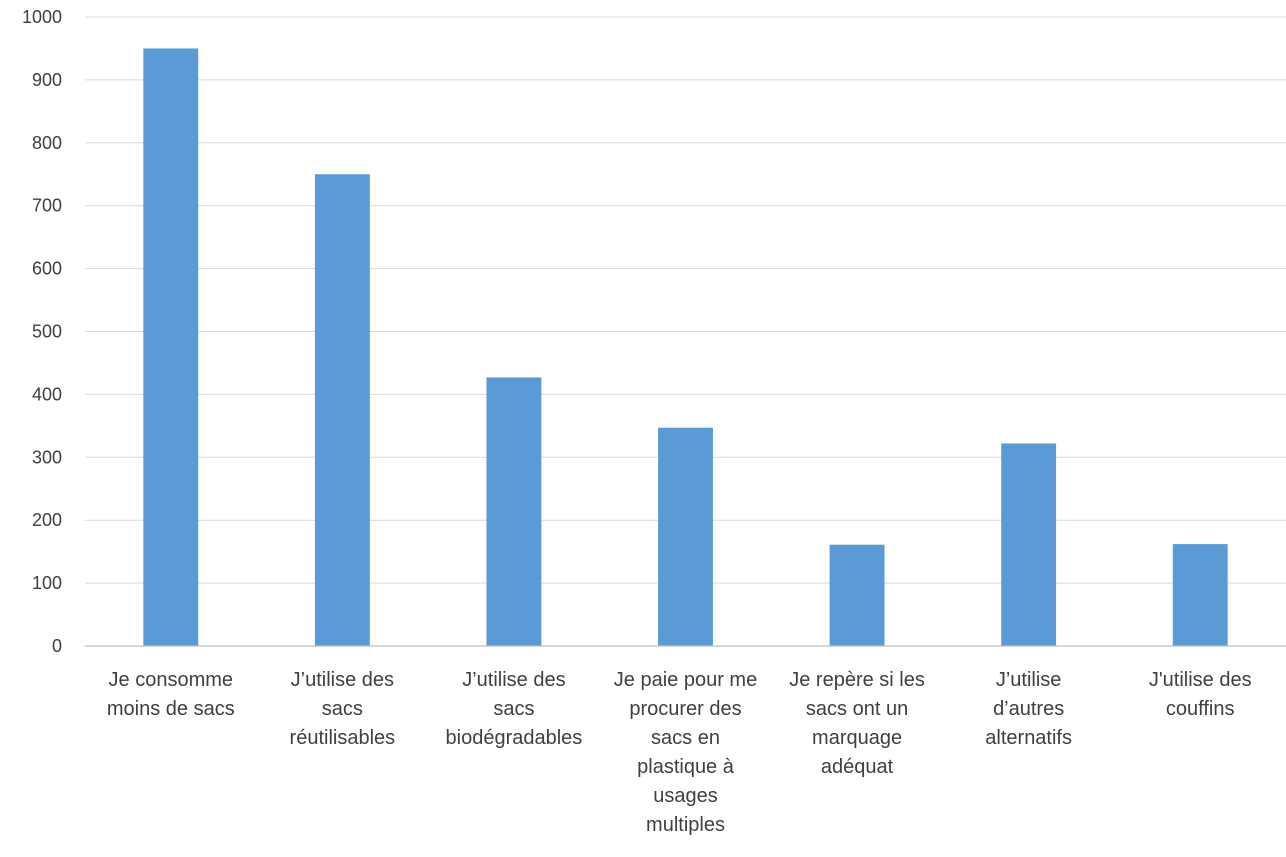  I want to click on y-tick-label: 700, so click(47, 206).